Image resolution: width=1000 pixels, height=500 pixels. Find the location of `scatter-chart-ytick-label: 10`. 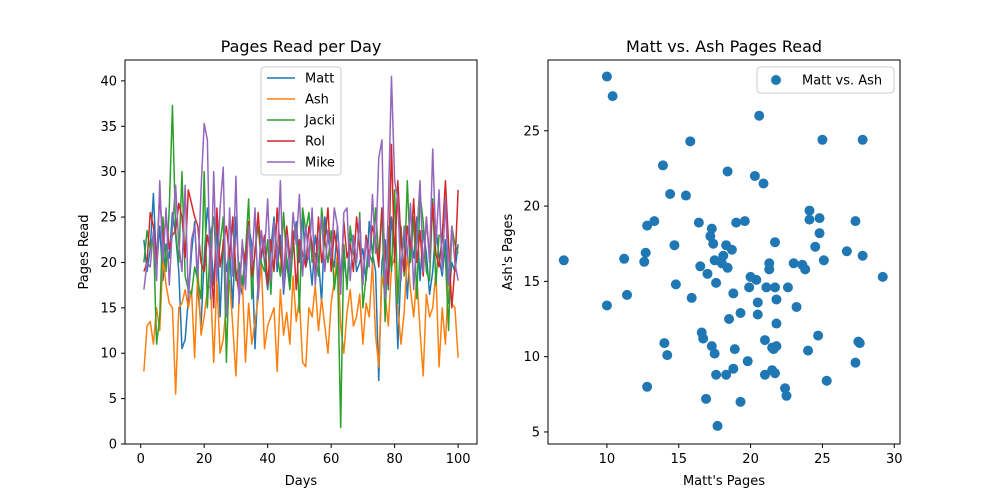

scatter-chart-ytick-label: 10 is located at coordinates (531, 357).